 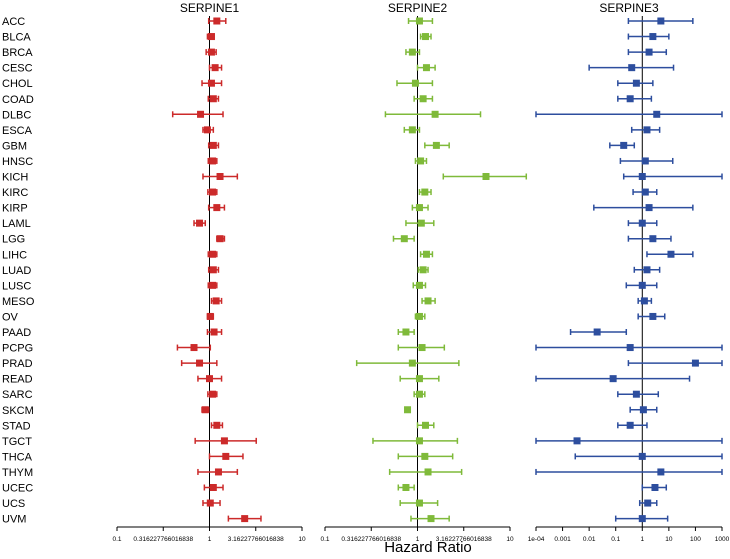 What do you see at coordinates (649, 52) in the screenshot?
I see `hr-point-serpine3-brca` at bounding box center [649, 52].